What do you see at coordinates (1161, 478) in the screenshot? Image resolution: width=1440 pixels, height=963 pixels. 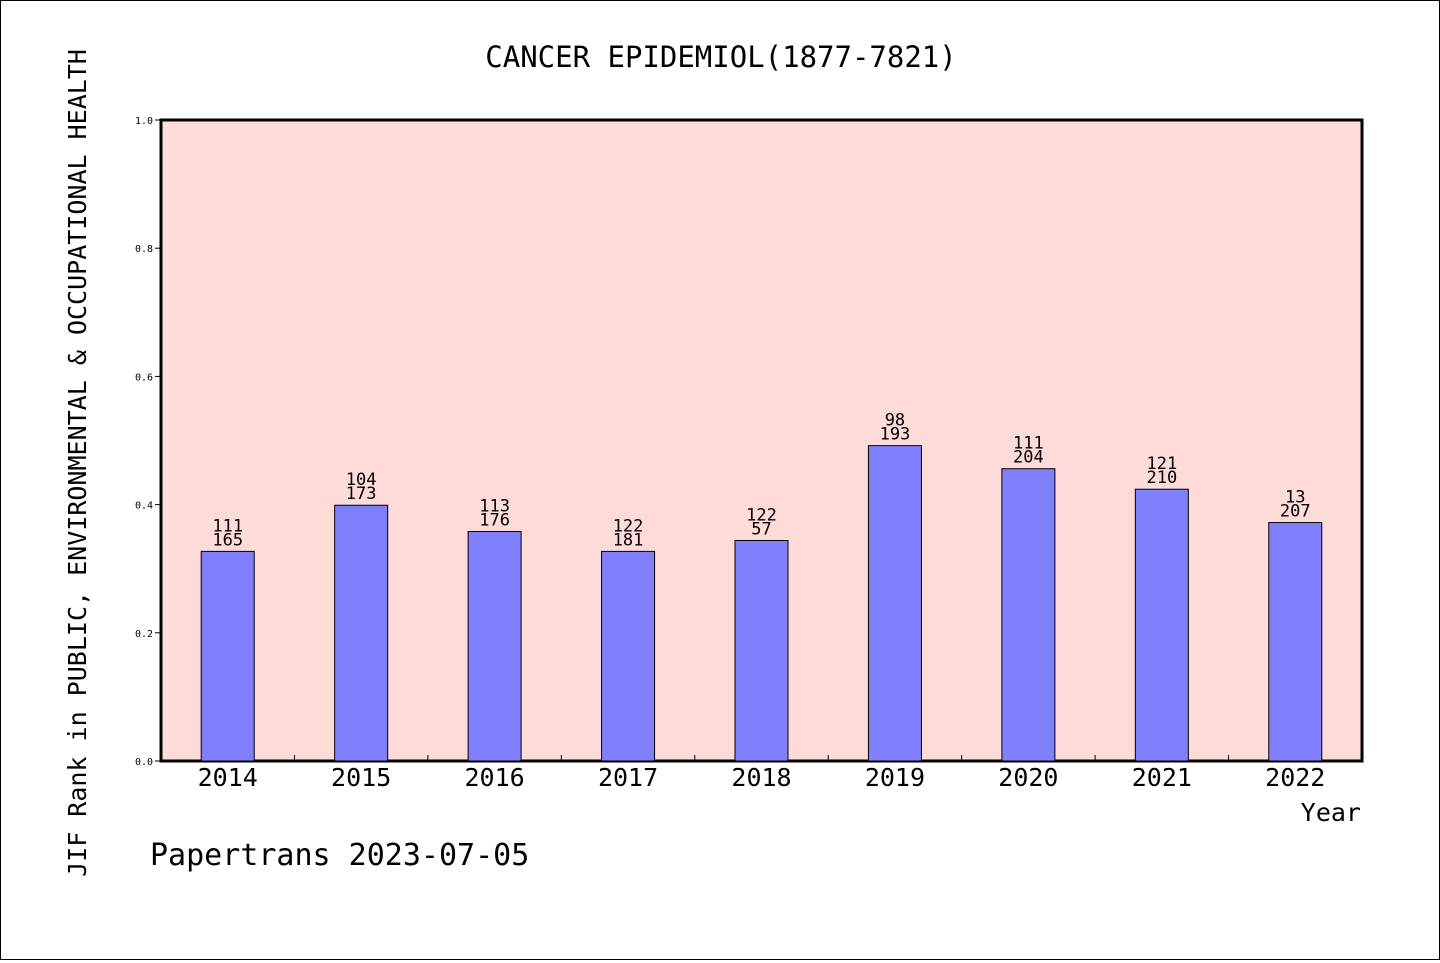 I see `bar-label-total: 210` at bounding box center [1161, 478].